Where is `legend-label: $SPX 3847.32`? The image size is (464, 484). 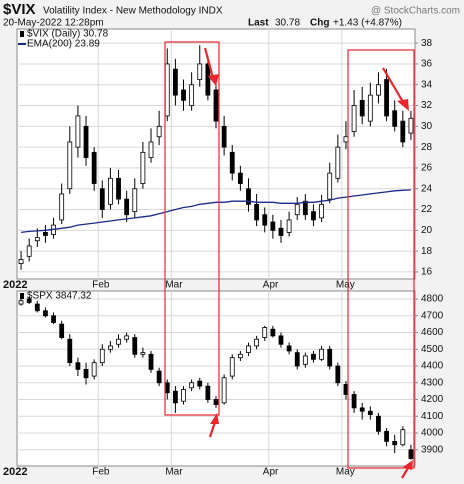 legend-label: $SPX 3847.32 is located at coordinates (59, 296).